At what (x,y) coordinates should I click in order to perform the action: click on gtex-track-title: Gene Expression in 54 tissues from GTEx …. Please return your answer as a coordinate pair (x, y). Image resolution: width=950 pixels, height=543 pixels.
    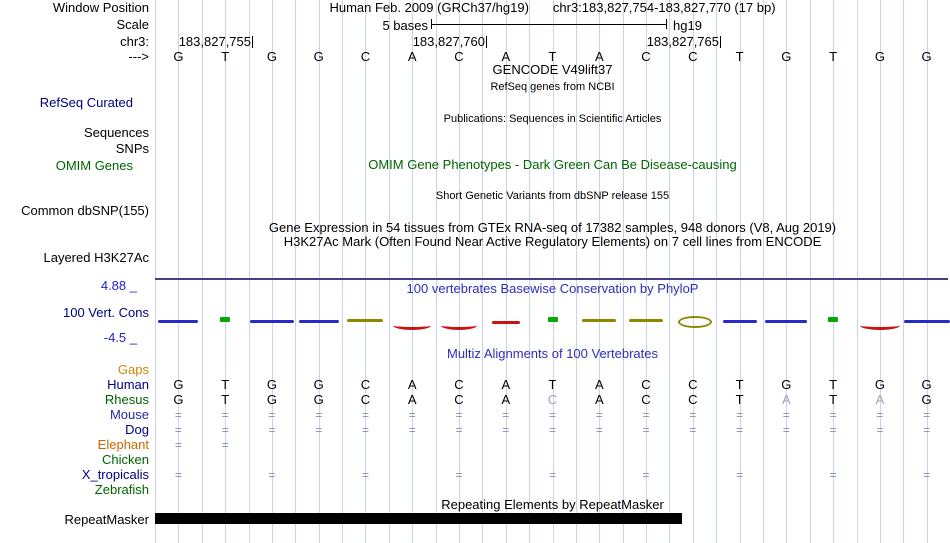
    Looking at the image, I should click on (552, 227).